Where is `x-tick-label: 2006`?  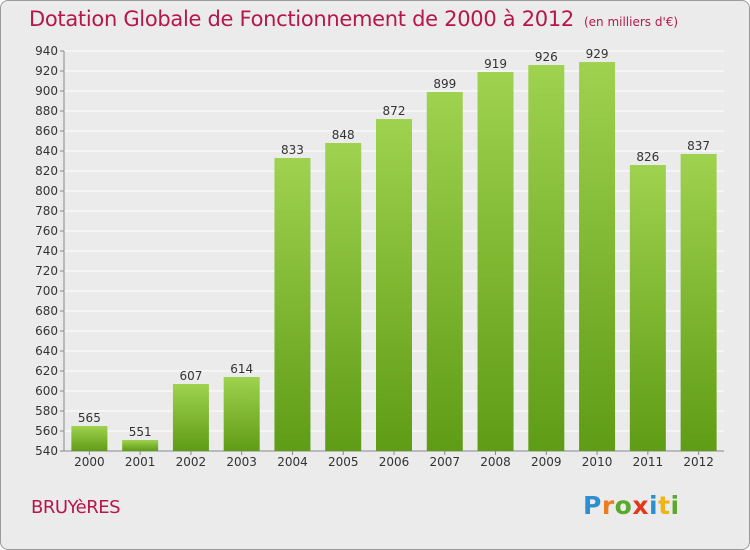 x-tick-label: 2006 is located at coordinates (394, 462).